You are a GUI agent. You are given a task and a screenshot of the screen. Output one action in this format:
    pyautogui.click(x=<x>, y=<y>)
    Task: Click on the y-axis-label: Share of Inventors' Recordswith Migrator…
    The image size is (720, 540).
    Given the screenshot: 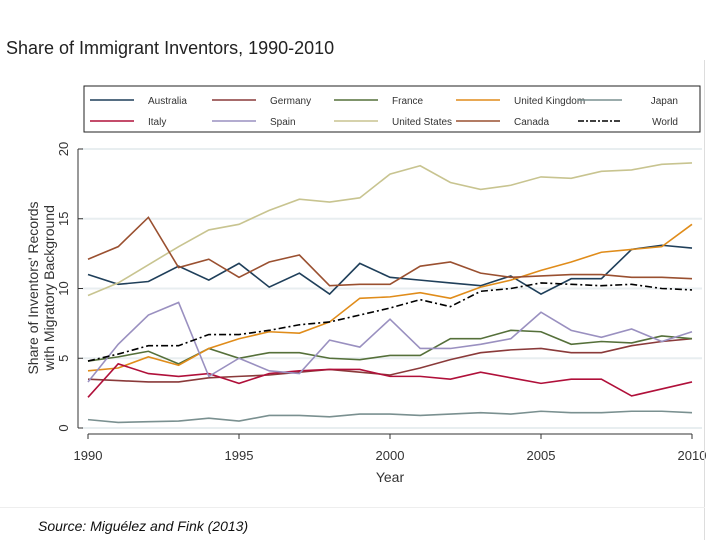 What is the action you would take?
    pyautogui.click(x=41, y=287)
    